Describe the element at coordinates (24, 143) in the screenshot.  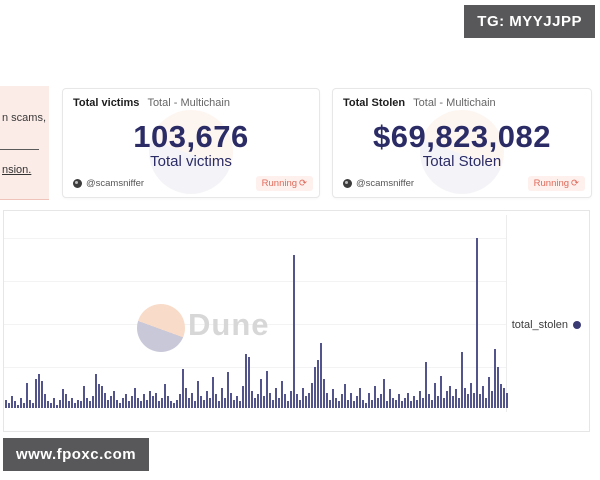
I see `text-widget-panel: n scams, nsion.` at that location.